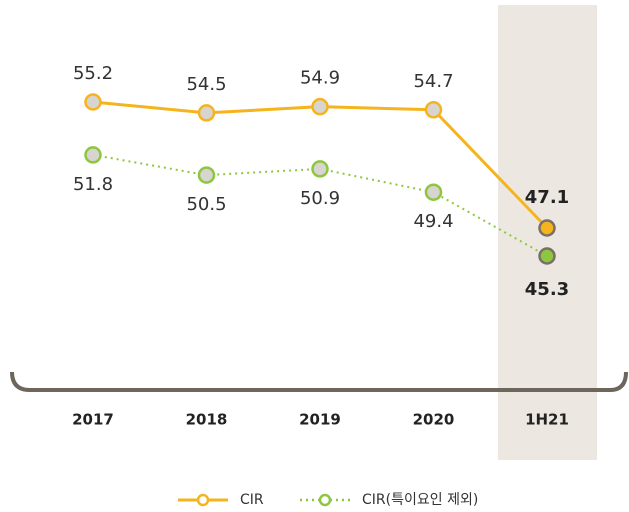 This screenshot has width=629, height=512. What do you see at coordinates (207, 420) in the screenshot?
I see `x-tick-label: 2018` at bounding box center [207, 420].